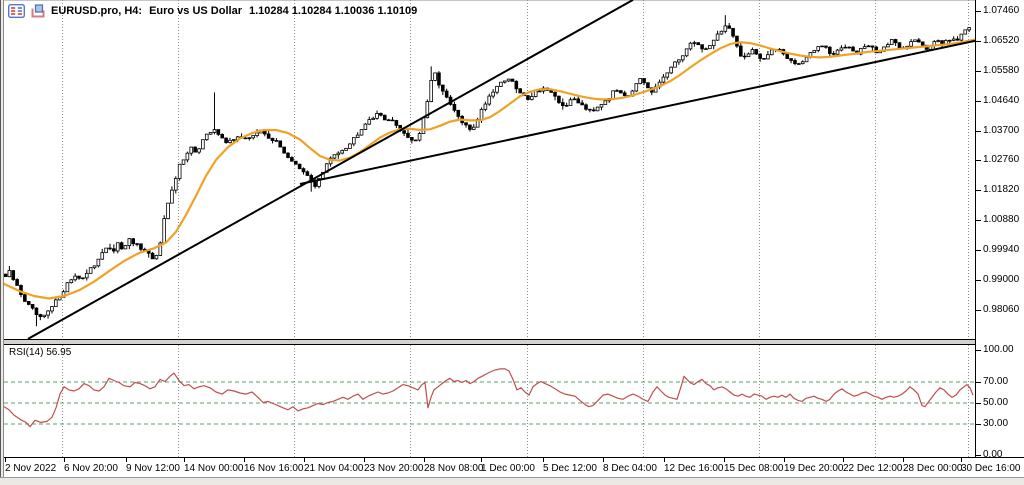 The image size is (1024, 485). What do you see at coordinates (1001, 70) in the screenshot?
I see `price-axis-label: 1.05580` at bounding box center [1001, 70].